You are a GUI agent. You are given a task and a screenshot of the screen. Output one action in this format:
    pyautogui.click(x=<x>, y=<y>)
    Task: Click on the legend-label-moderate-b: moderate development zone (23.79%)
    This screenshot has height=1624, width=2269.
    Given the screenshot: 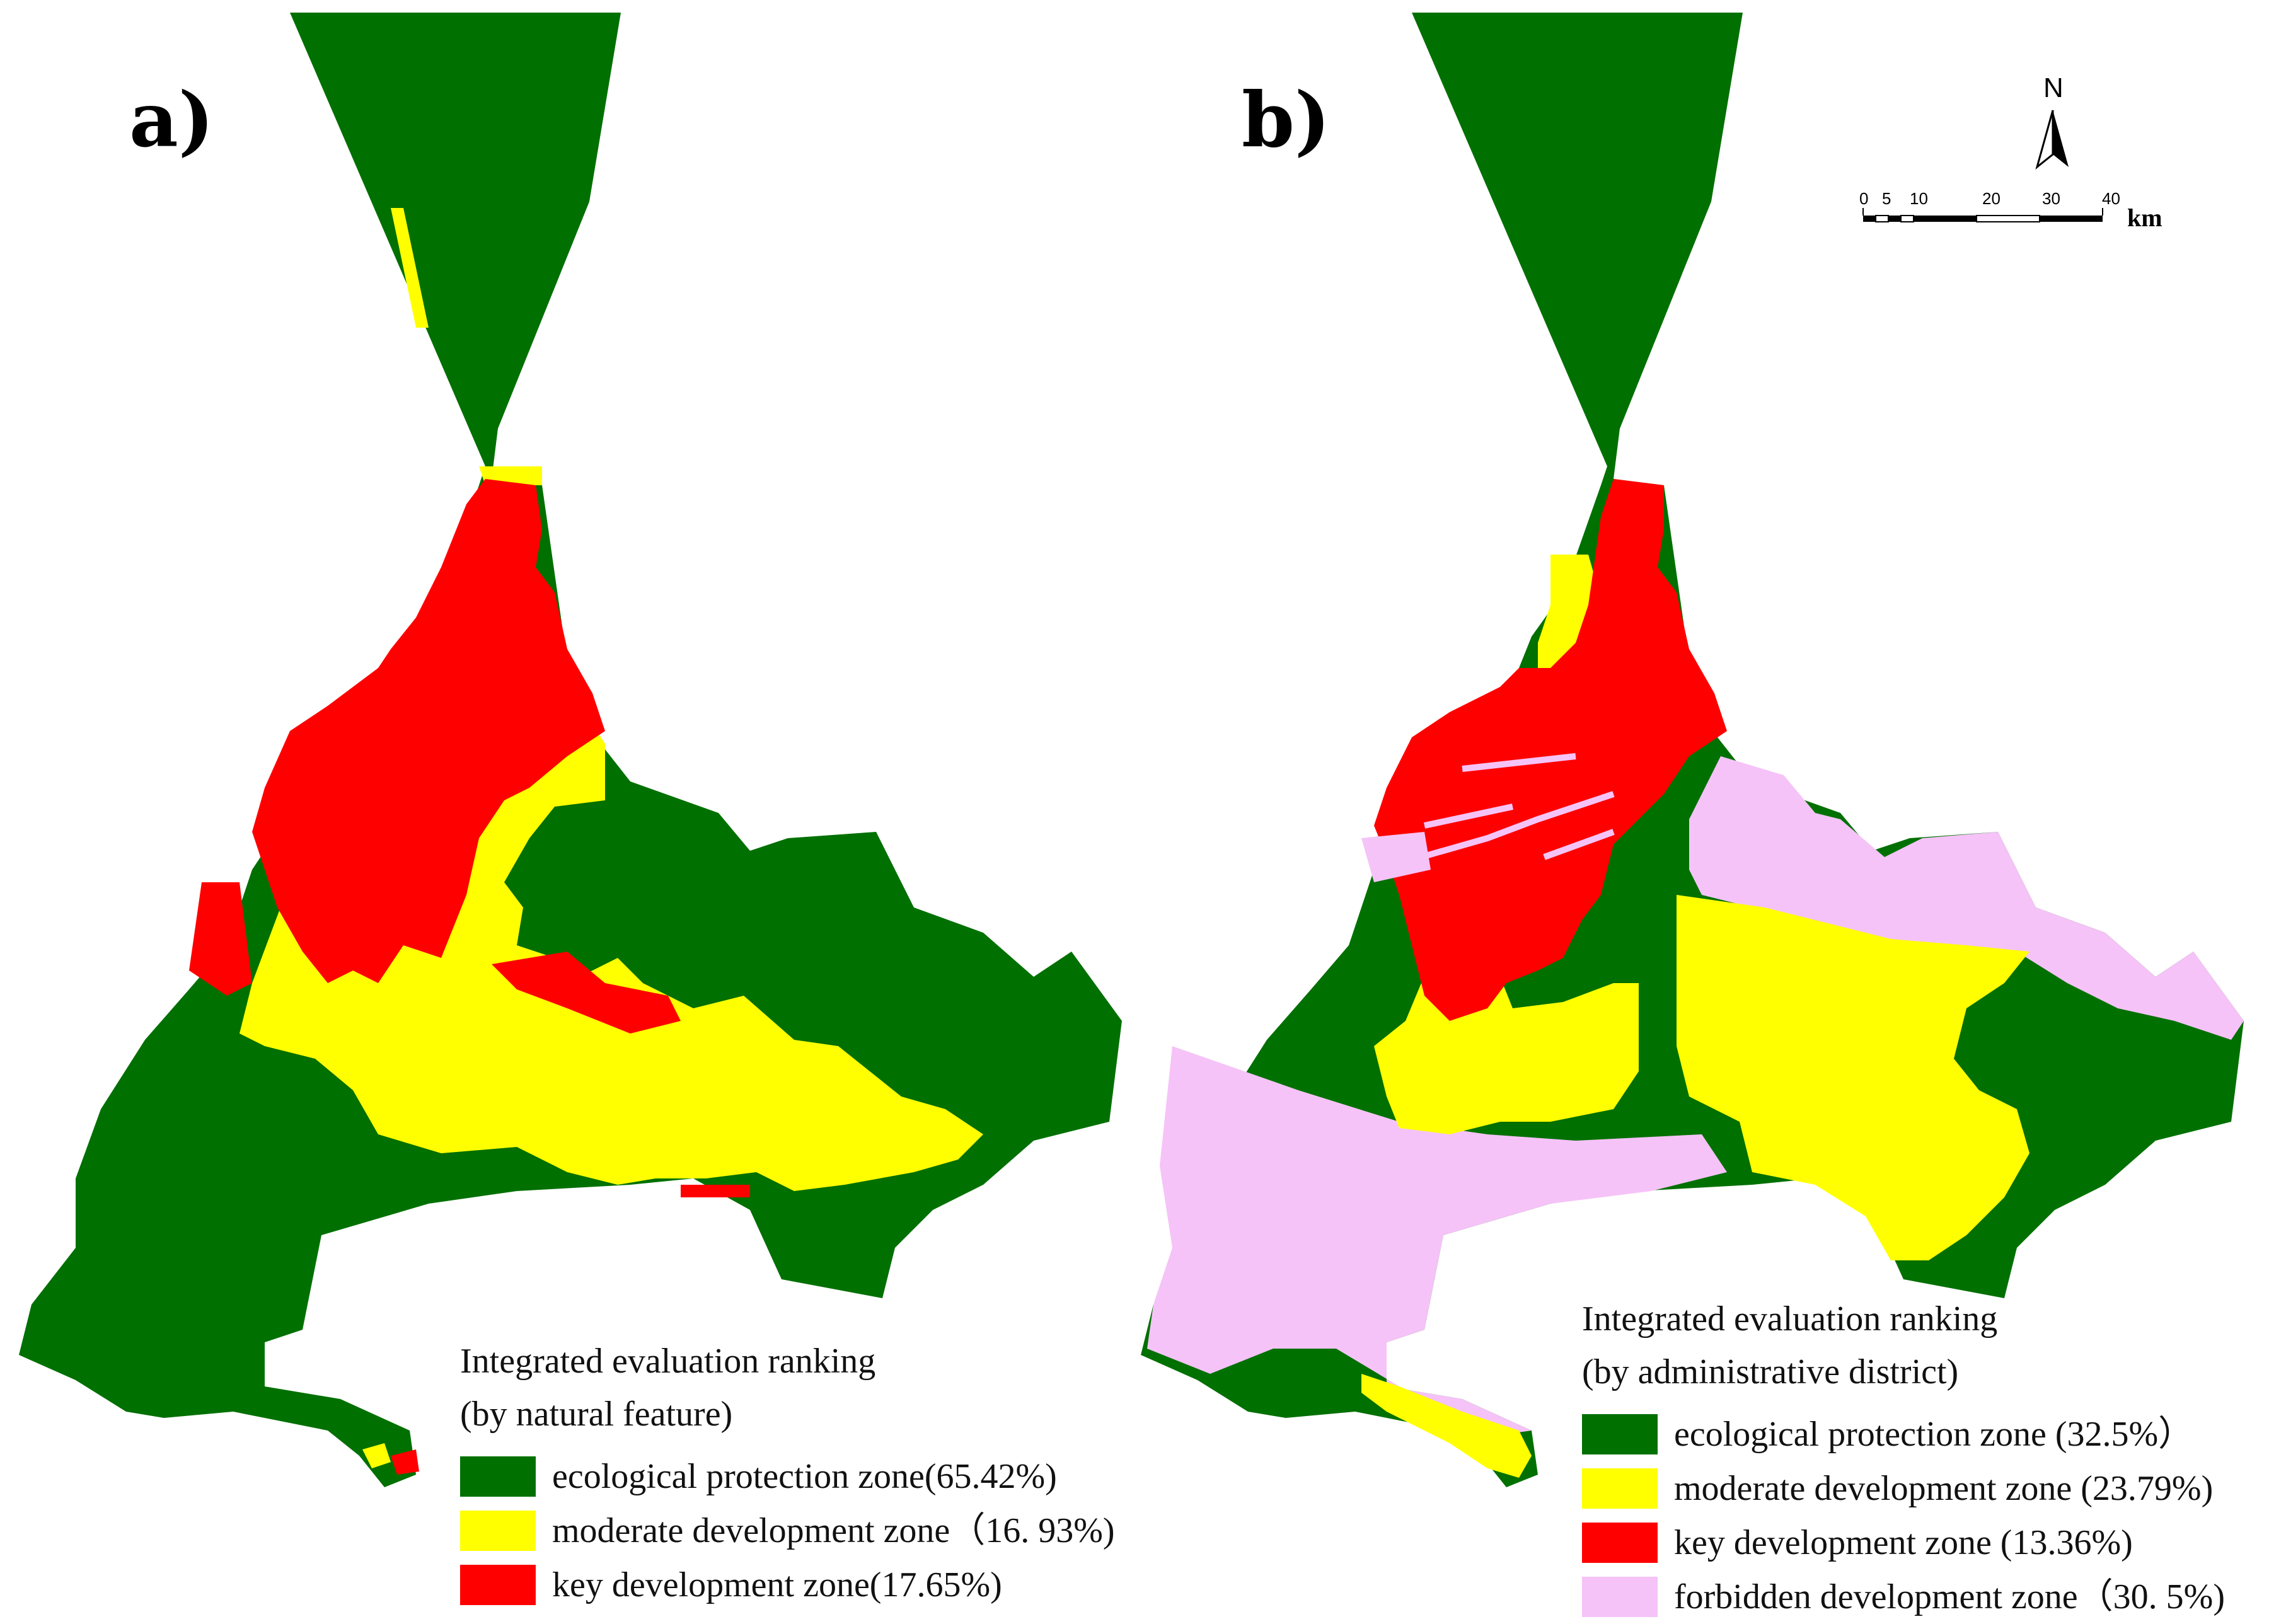 What is the action you would take?
    pyautogui.click(x=1944, y=1489)
    